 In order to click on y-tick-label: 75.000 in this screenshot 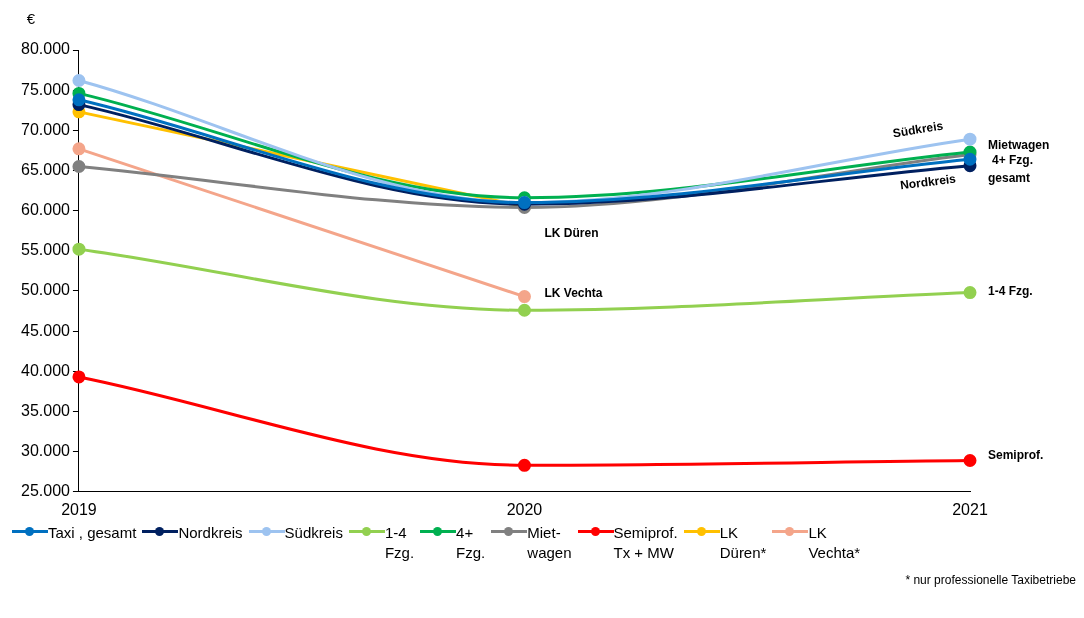, I will do `click(46, 89)`.